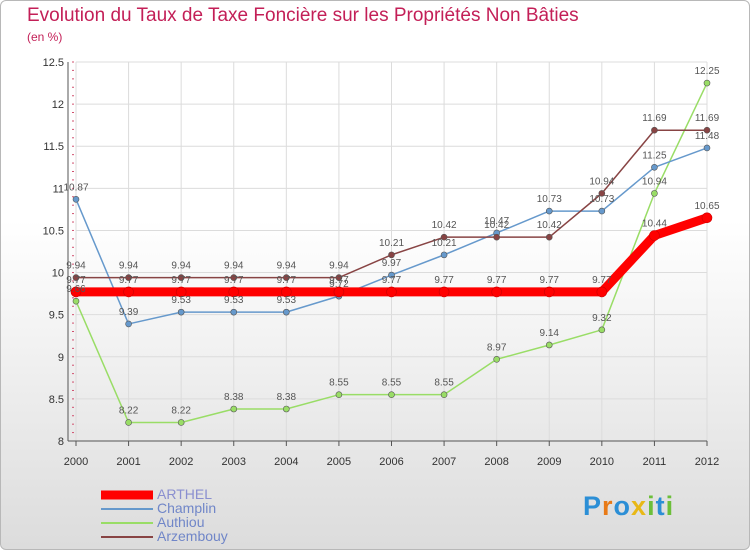 The height and width of the screenshot is (550, 750). Describe the element at coordinates (602, 318) in the screenshot. I see `data-label: 9.32` at that location.